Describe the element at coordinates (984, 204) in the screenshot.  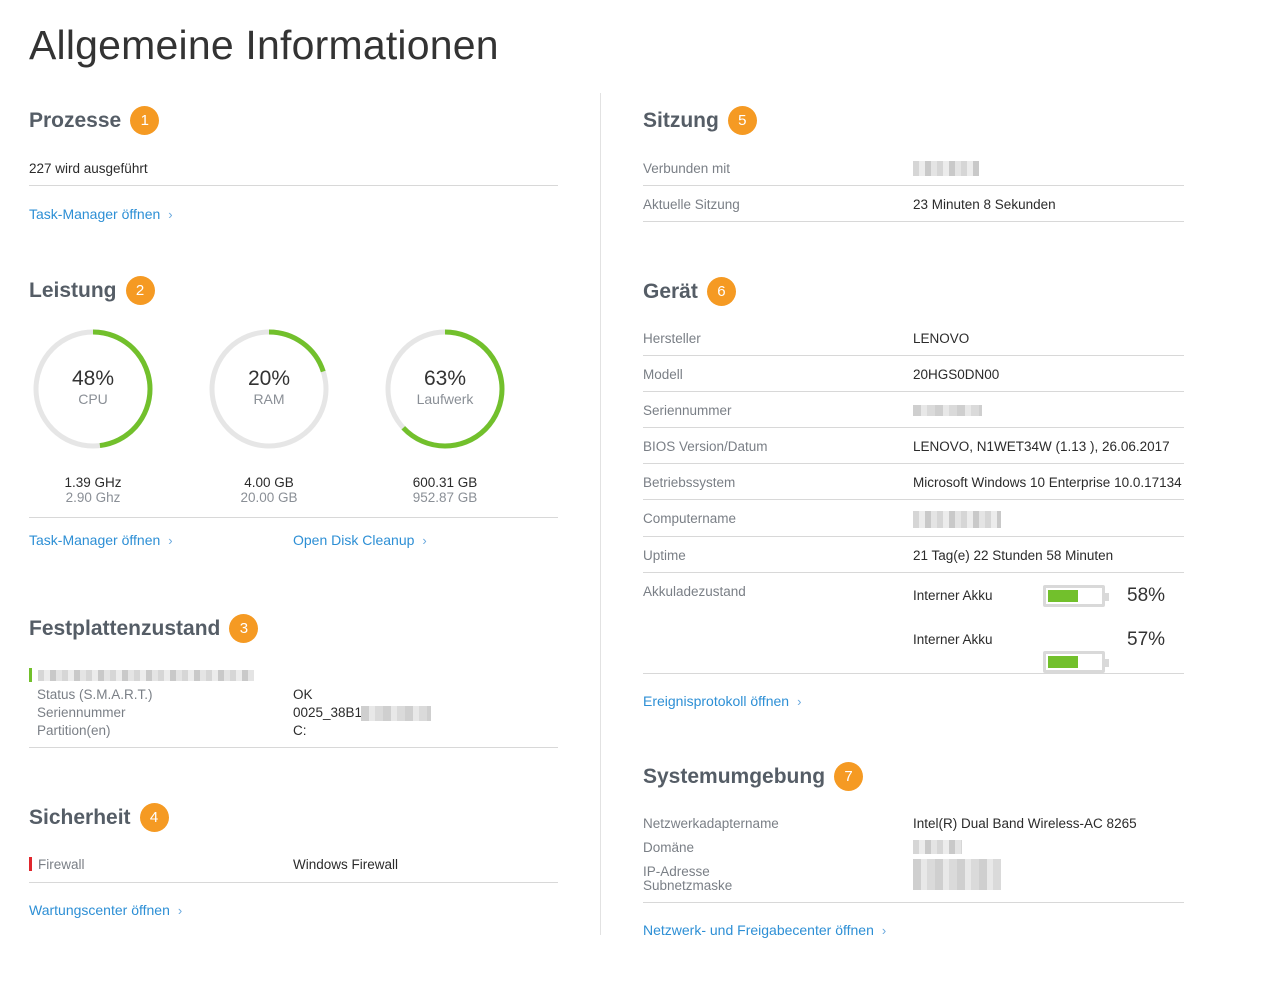
I see `session-current-value: 23 Minuten 8 Sekunden` at that location.